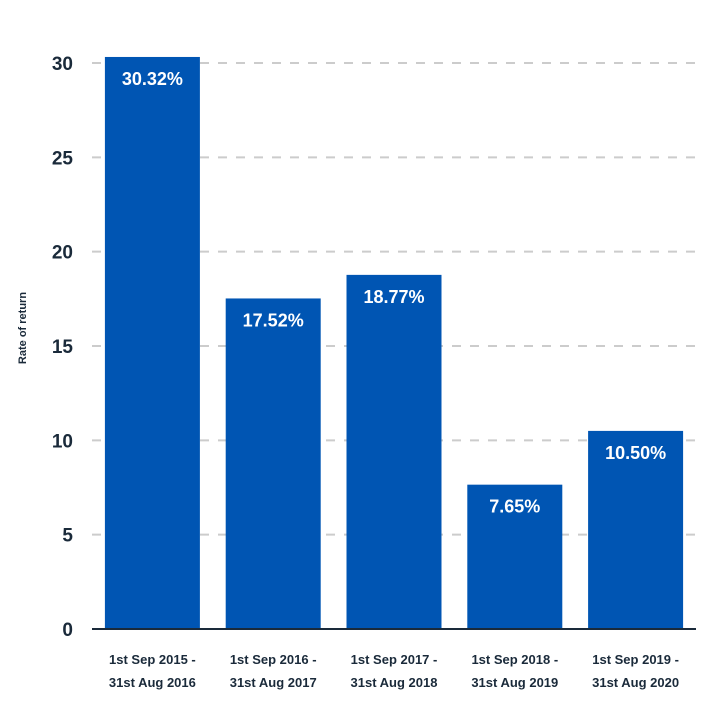  I want to click on data-label: 30.32%, so click(152, 79).